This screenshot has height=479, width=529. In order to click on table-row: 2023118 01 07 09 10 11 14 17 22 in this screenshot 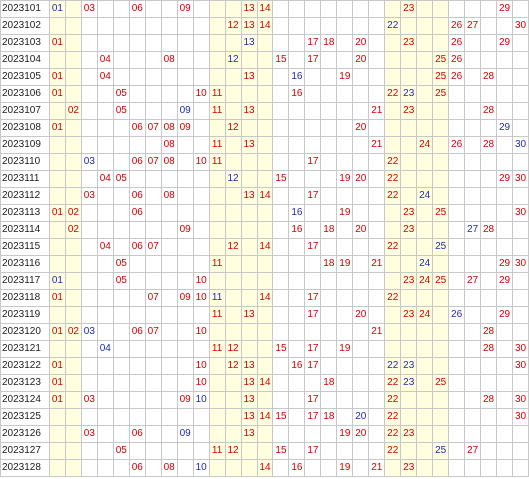, I will do `click(264, 298)`.